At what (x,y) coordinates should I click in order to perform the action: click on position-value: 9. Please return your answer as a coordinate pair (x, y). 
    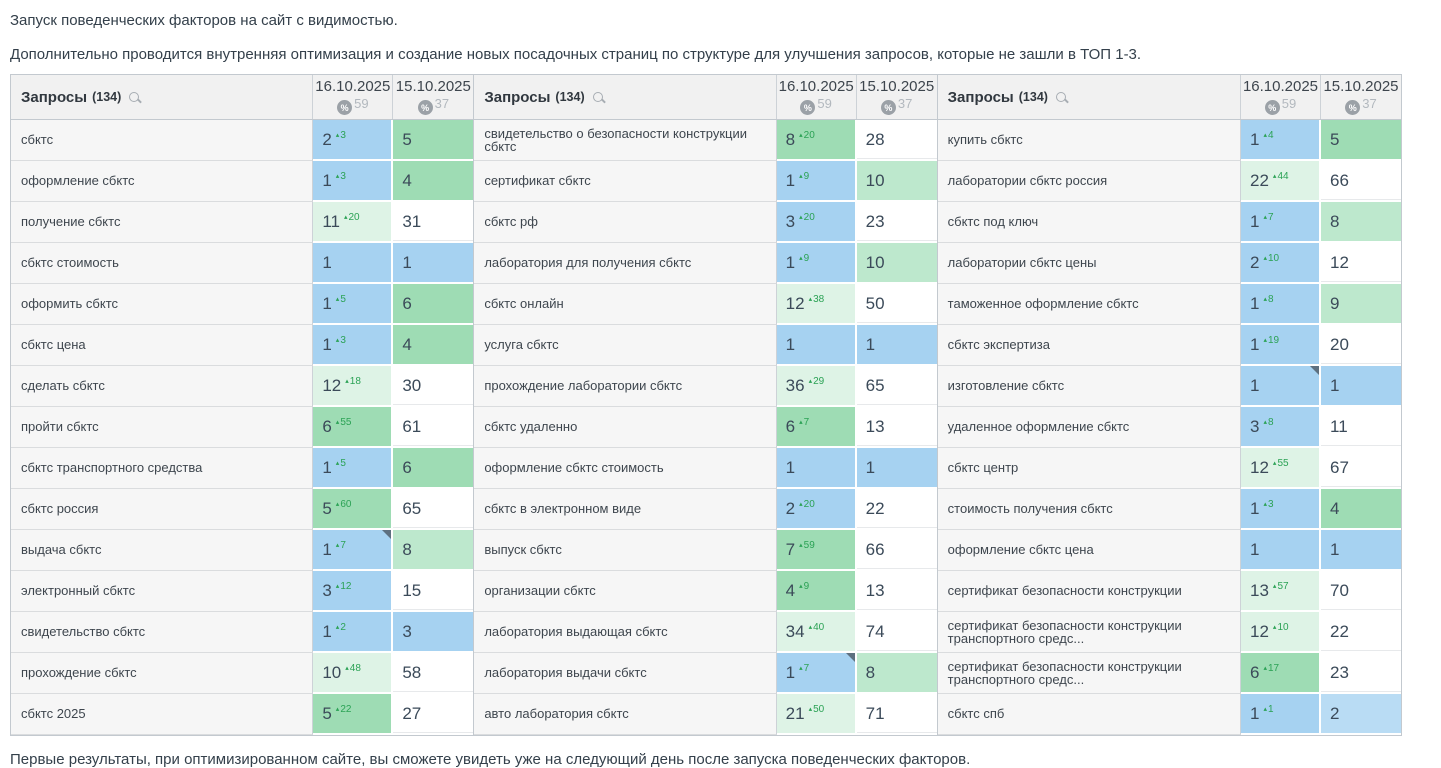
    Looking at the image, I should click on (1335, 303).